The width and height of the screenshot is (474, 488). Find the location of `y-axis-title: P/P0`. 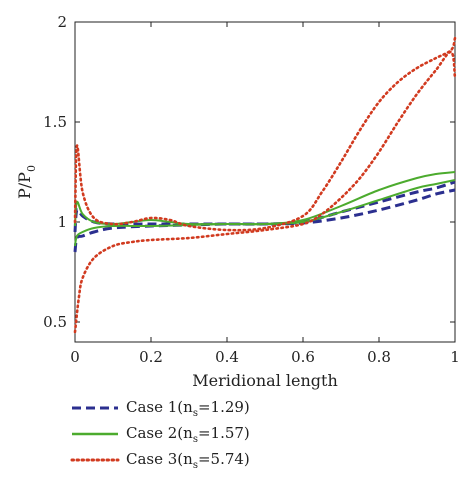

y-axis-title: P/P0 is located at coordinates (26, 182).